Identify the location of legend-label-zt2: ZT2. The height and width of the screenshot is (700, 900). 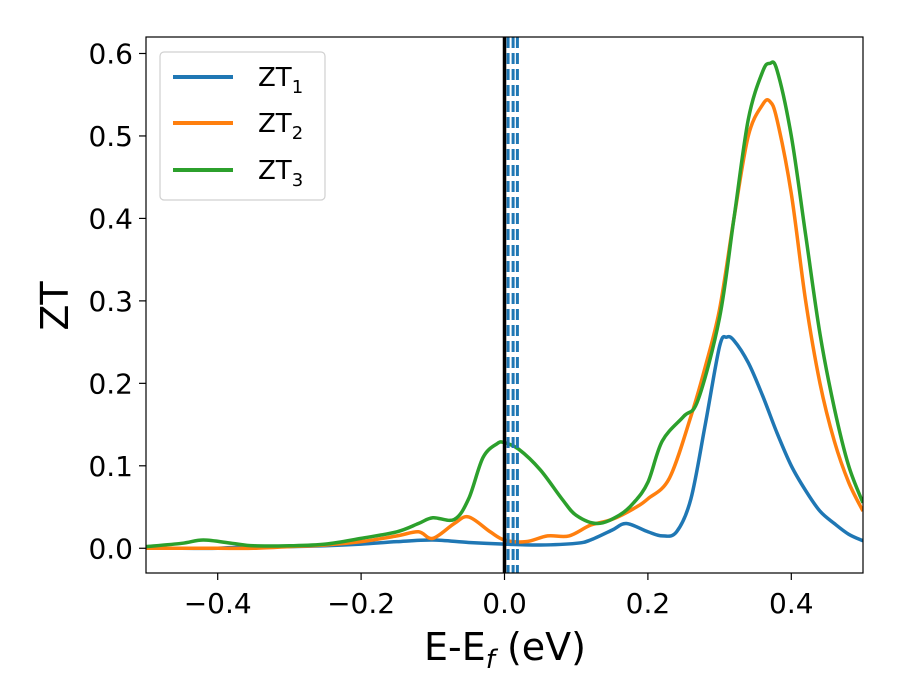
(280, 126).